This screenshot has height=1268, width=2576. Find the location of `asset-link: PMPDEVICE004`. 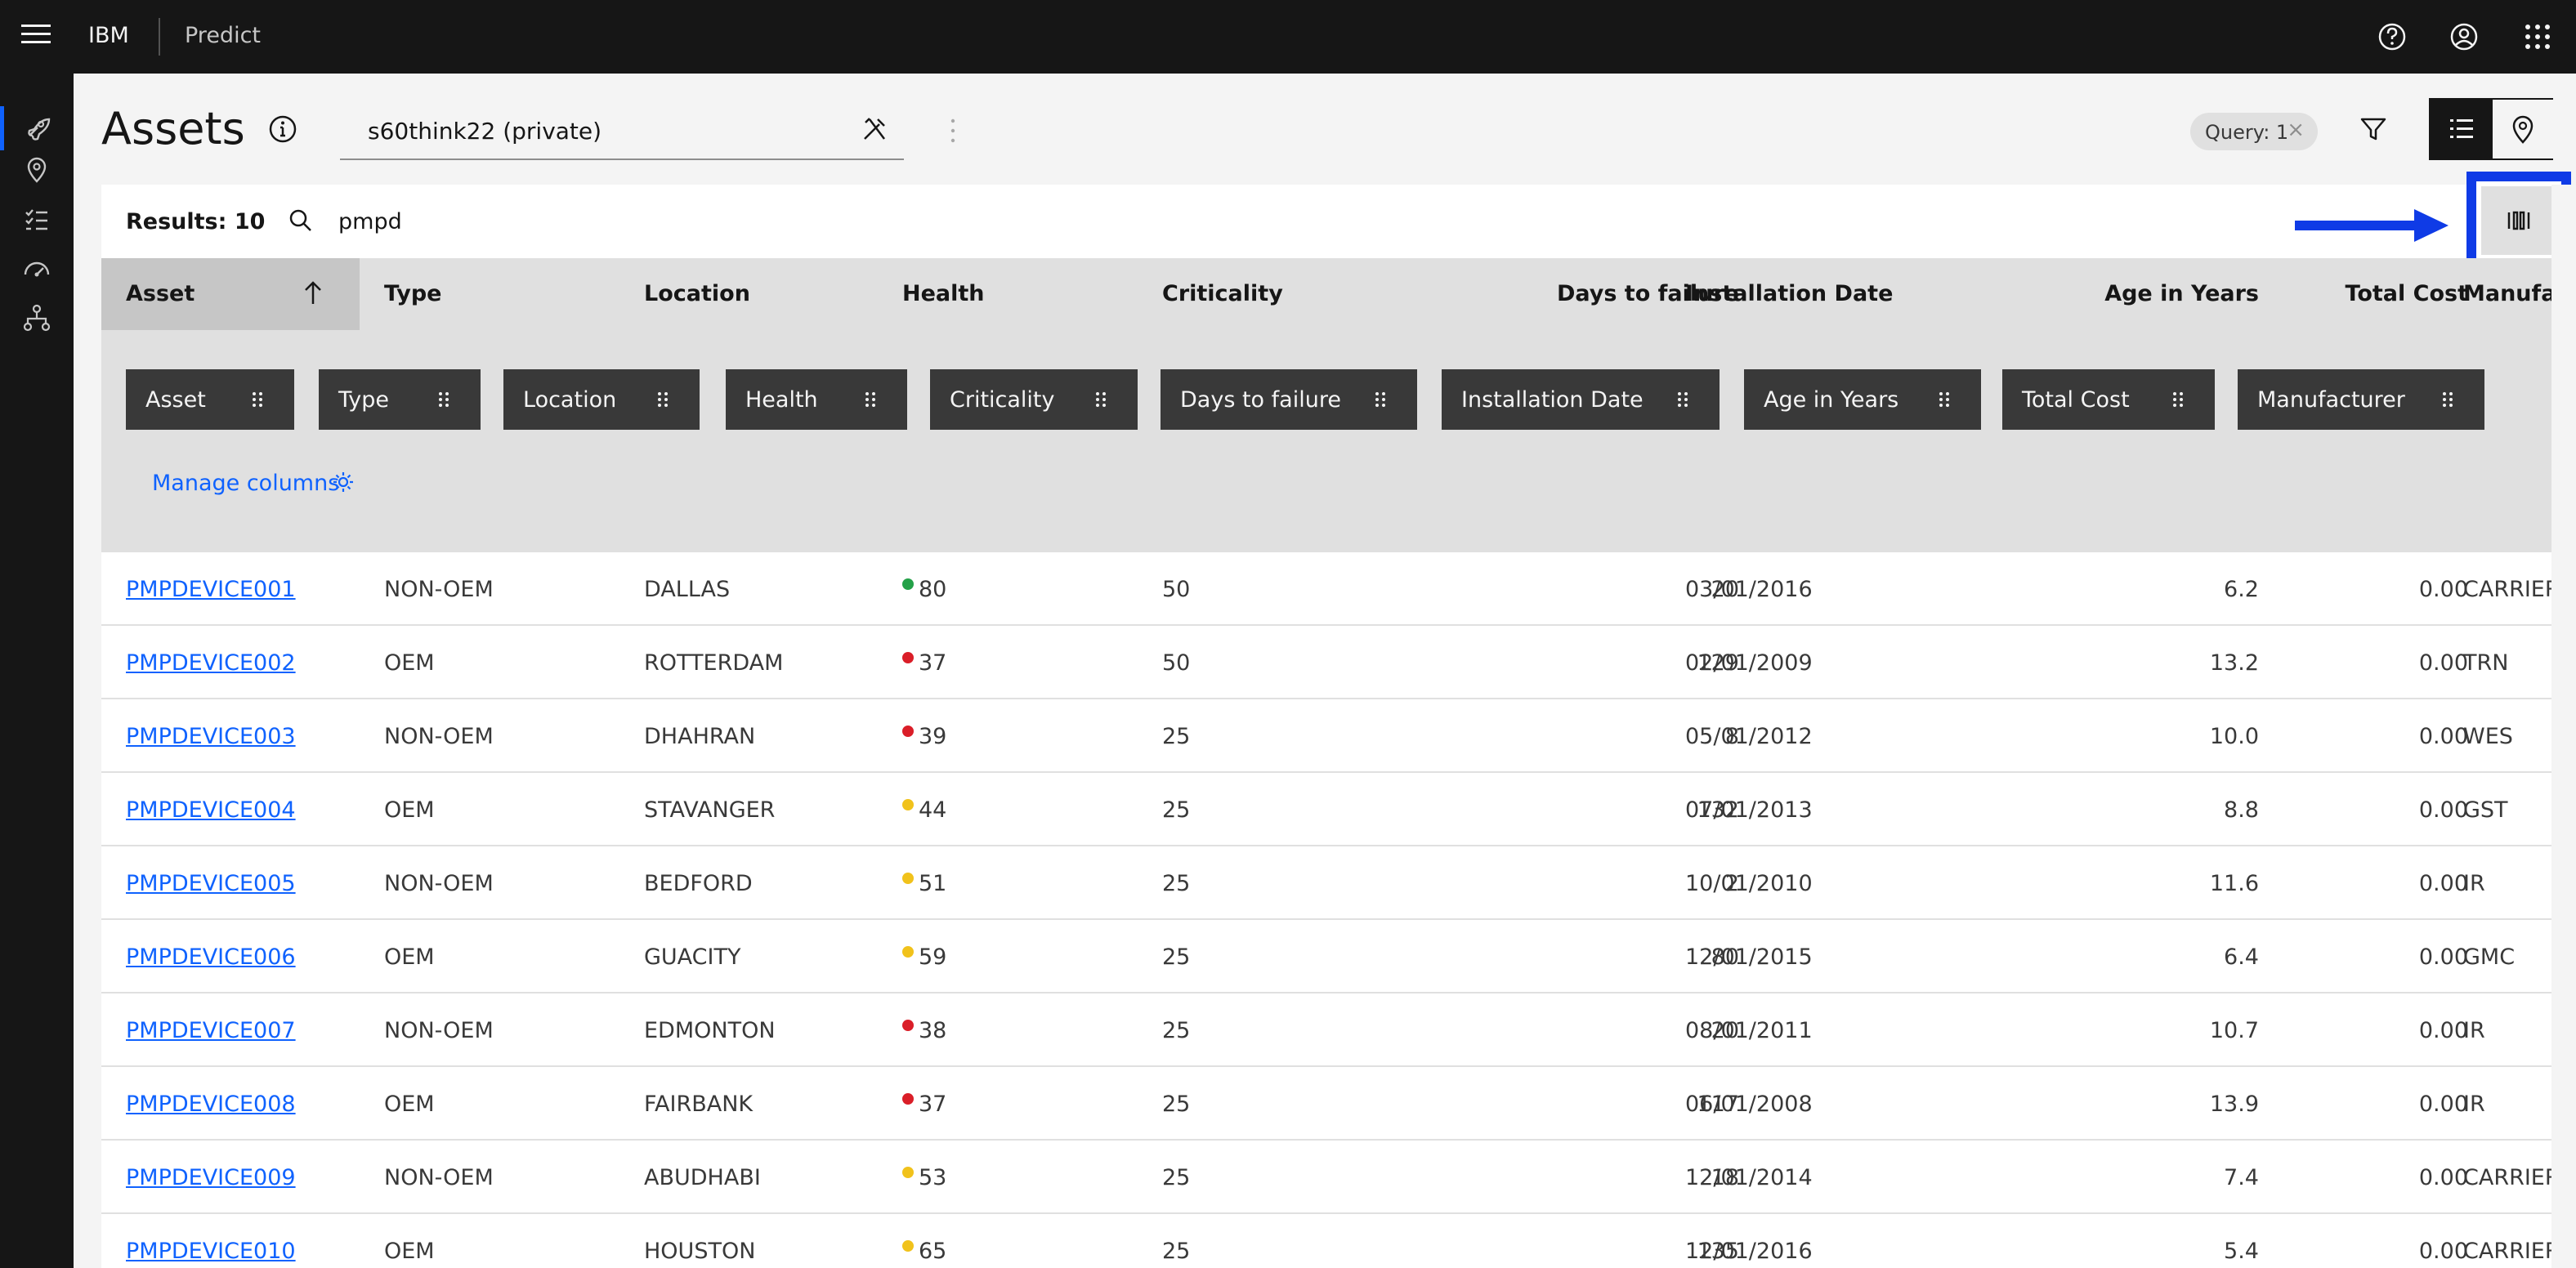

asset-link: PMPDEVICE004 is located at coordinates (211, 810).